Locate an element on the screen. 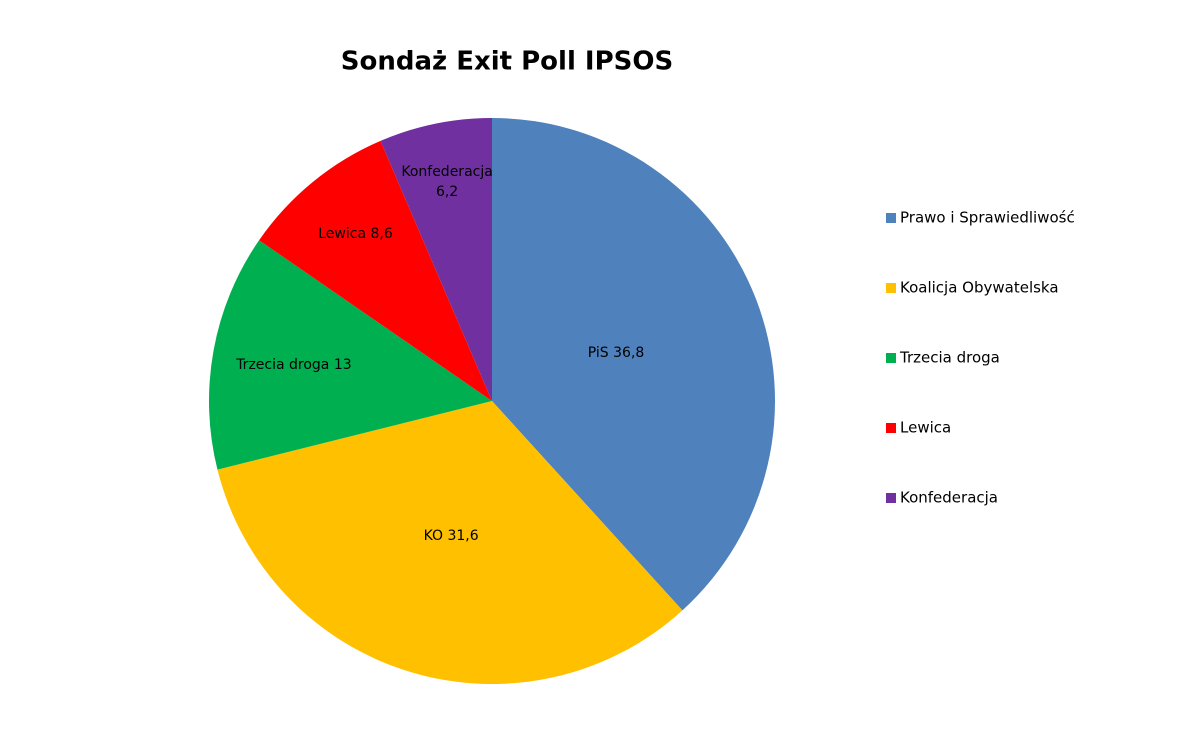 This screenshot has height=748, width=1195. data-label: Trzecia droga 13 is located at coordinates (294, 365).